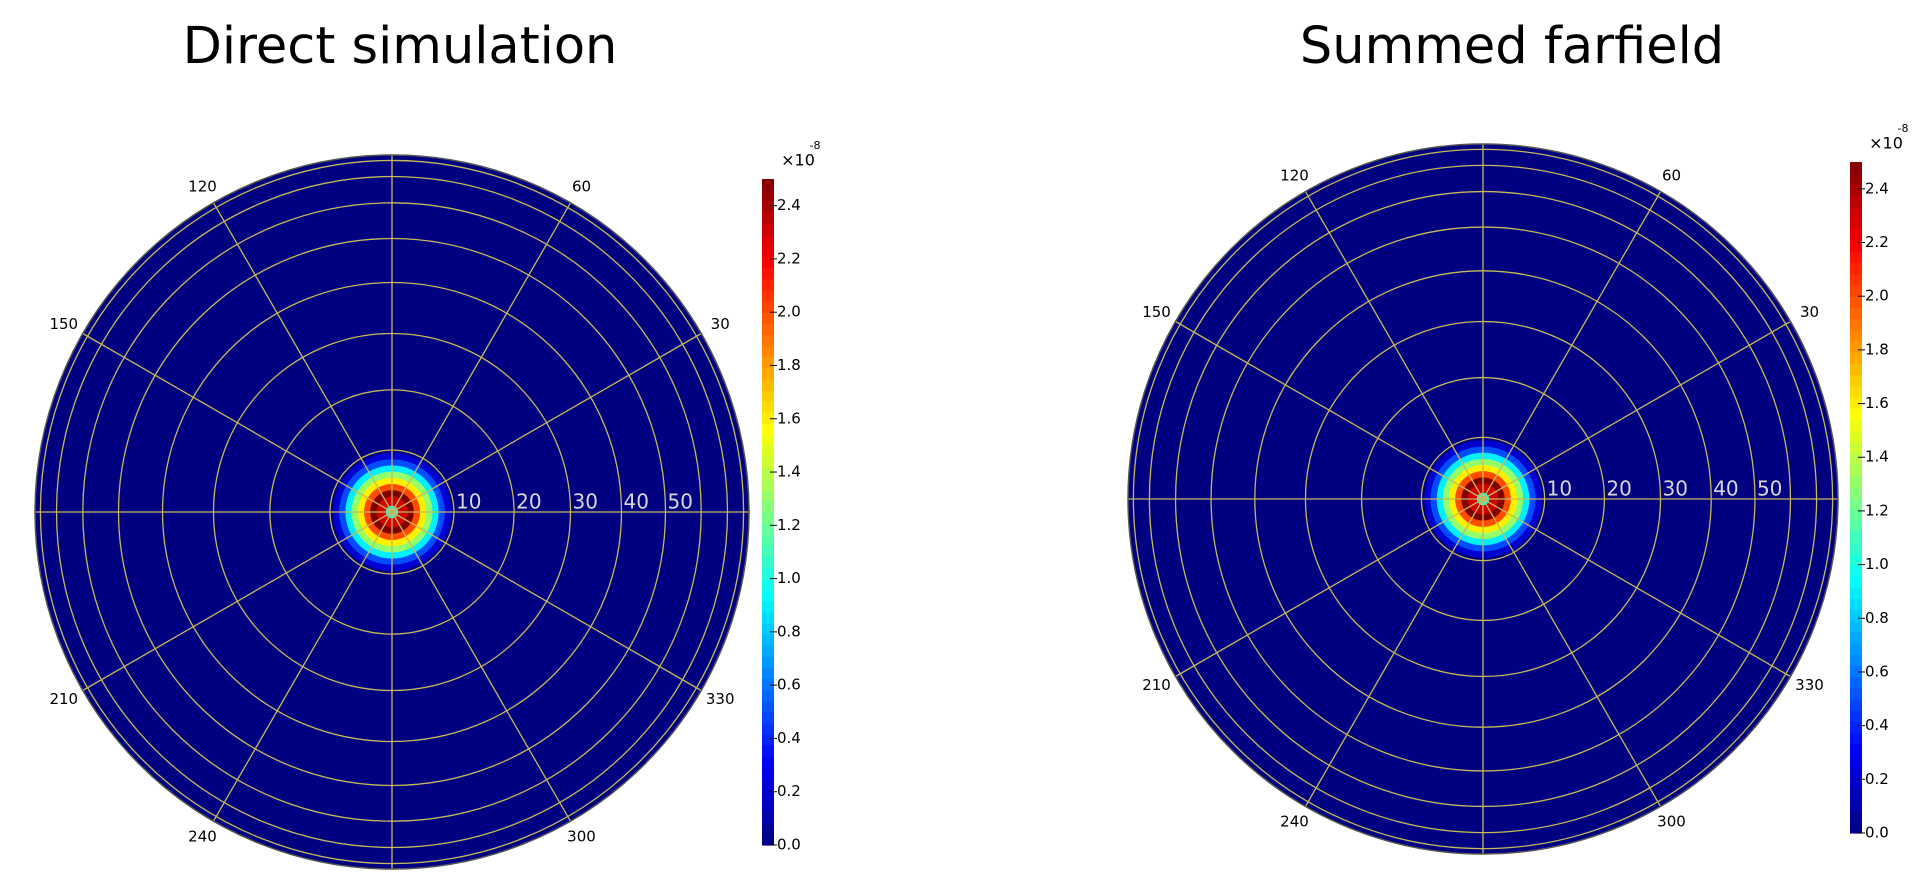 Image resolution: width=1921 pixels, height=883 pixels. I want to click on chart-title: Summed farfield, so click(1512, 46).